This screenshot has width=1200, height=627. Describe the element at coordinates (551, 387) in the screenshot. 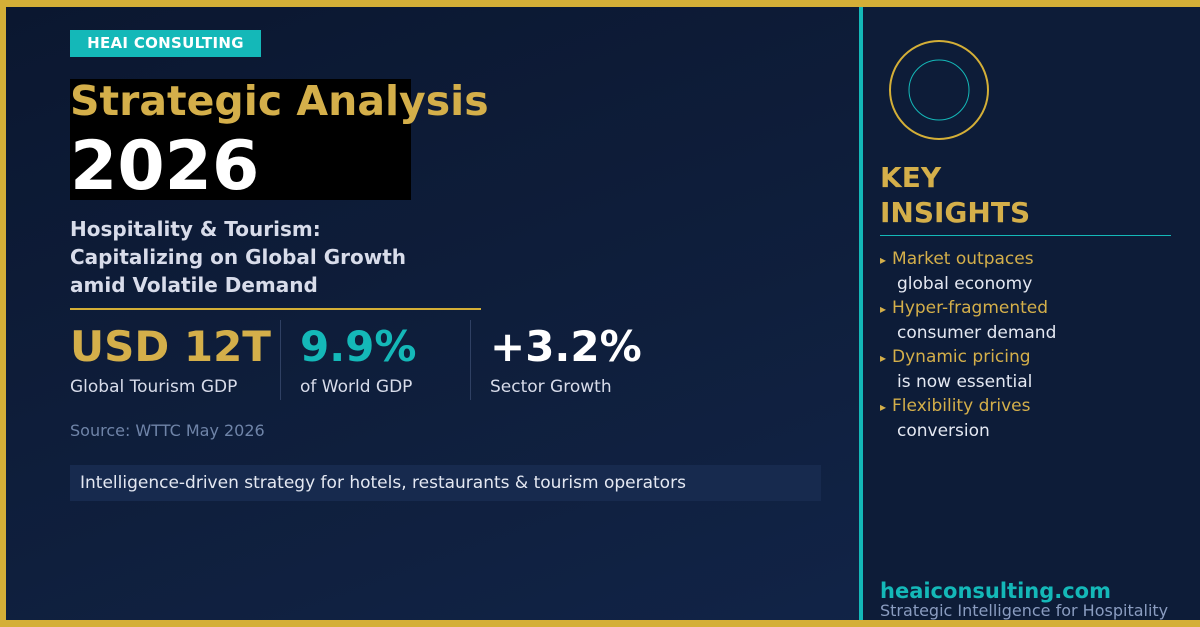

I see `stat-label: Sector Growth` at that location.